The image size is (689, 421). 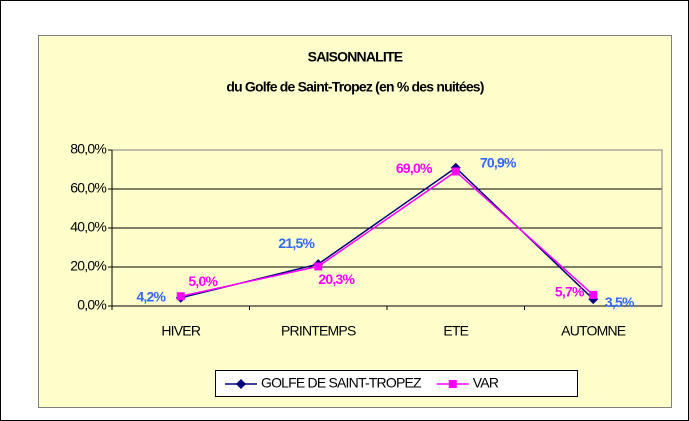 I want to click on data-label: 21,5%, so click(x=296, y=243).